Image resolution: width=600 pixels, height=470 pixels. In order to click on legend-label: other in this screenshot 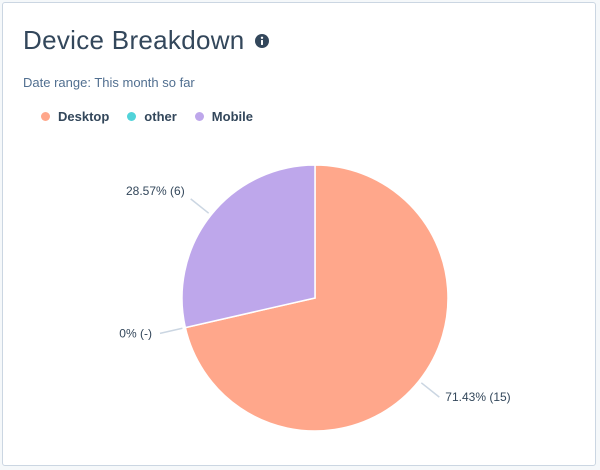, I will do `click(160, 116)`.